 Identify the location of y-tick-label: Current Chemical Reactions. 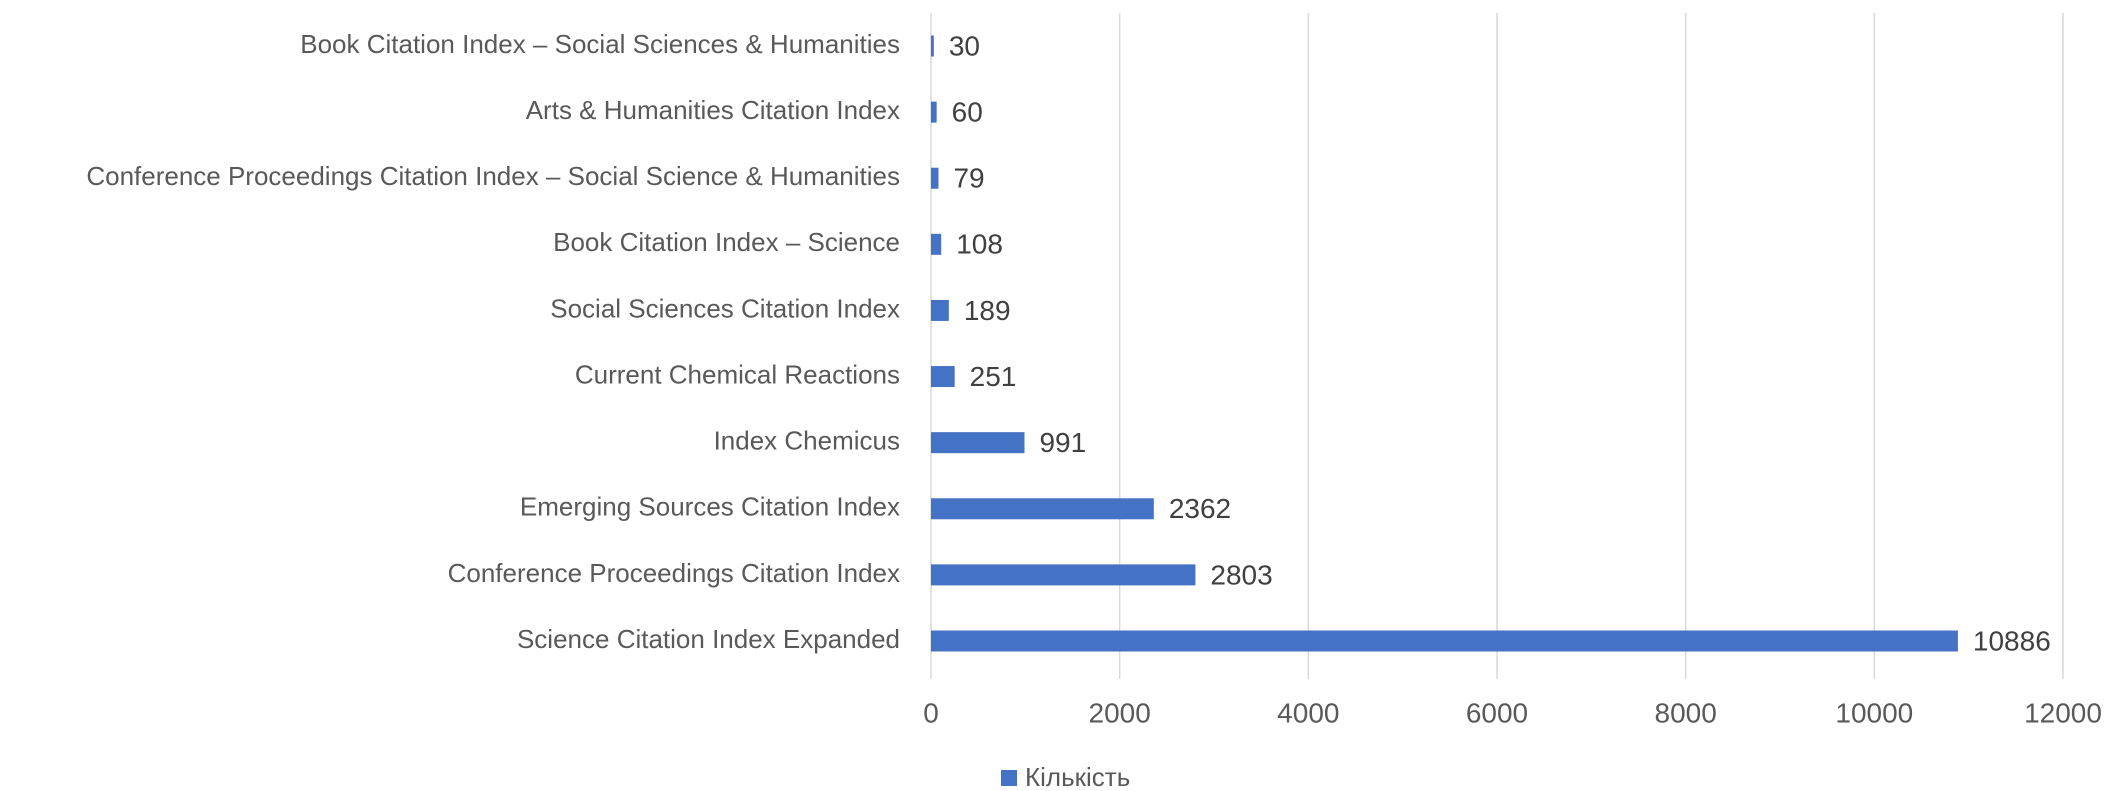
(737, 374).